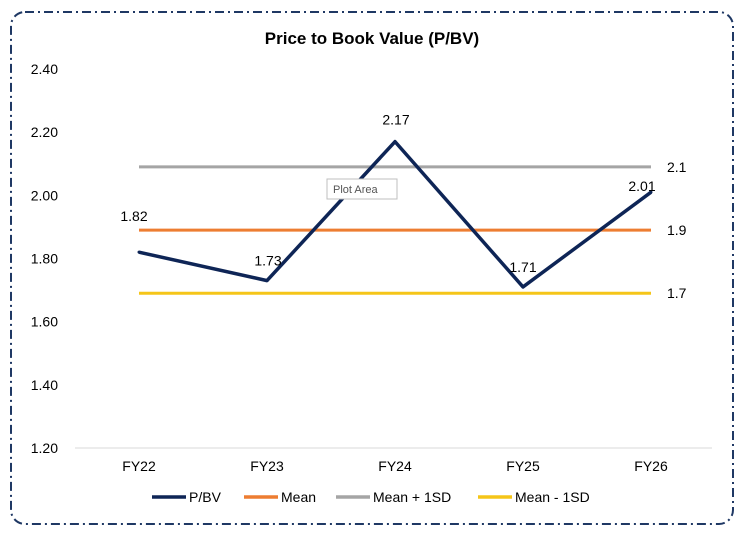  Describe the element at coordinates (395, 466) in the screenshot. I see `x-tick-label: FY24` at that location.